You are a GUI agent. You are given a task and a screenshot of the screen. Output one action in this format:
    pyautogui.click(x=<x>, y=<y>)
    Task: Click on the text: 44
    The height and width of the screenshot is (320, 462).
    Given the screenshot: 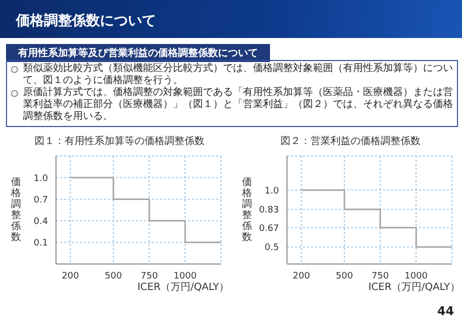 What is the action you would take?
    pyautogui.click(x=445, y=311)
    